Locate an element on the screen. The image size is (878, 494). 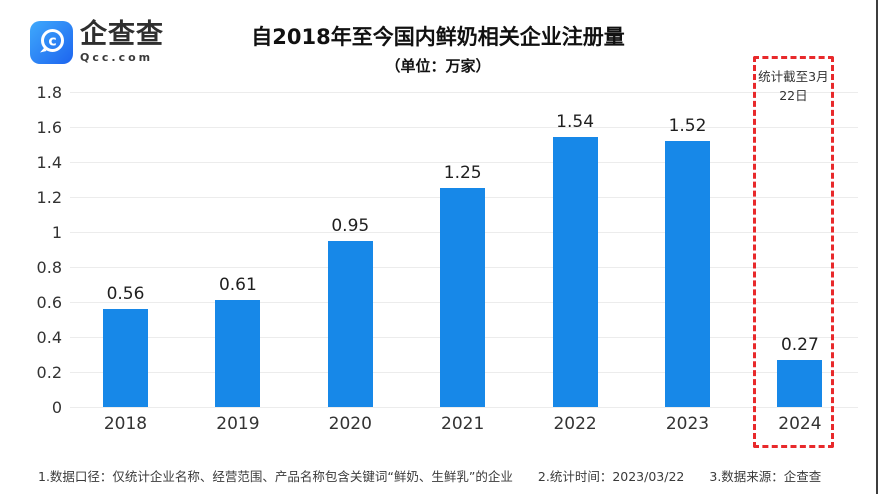
x-axis-label: 2023 is located at coordinates (687, 424).